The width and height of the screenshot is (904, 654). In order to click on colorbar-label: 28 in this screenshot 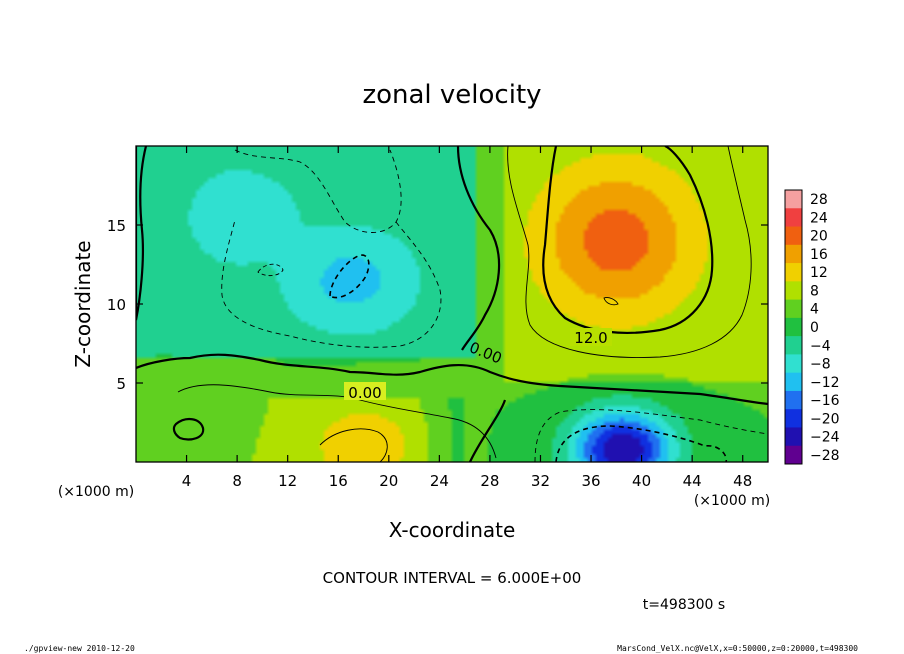, I will do `click(819, 200)`.